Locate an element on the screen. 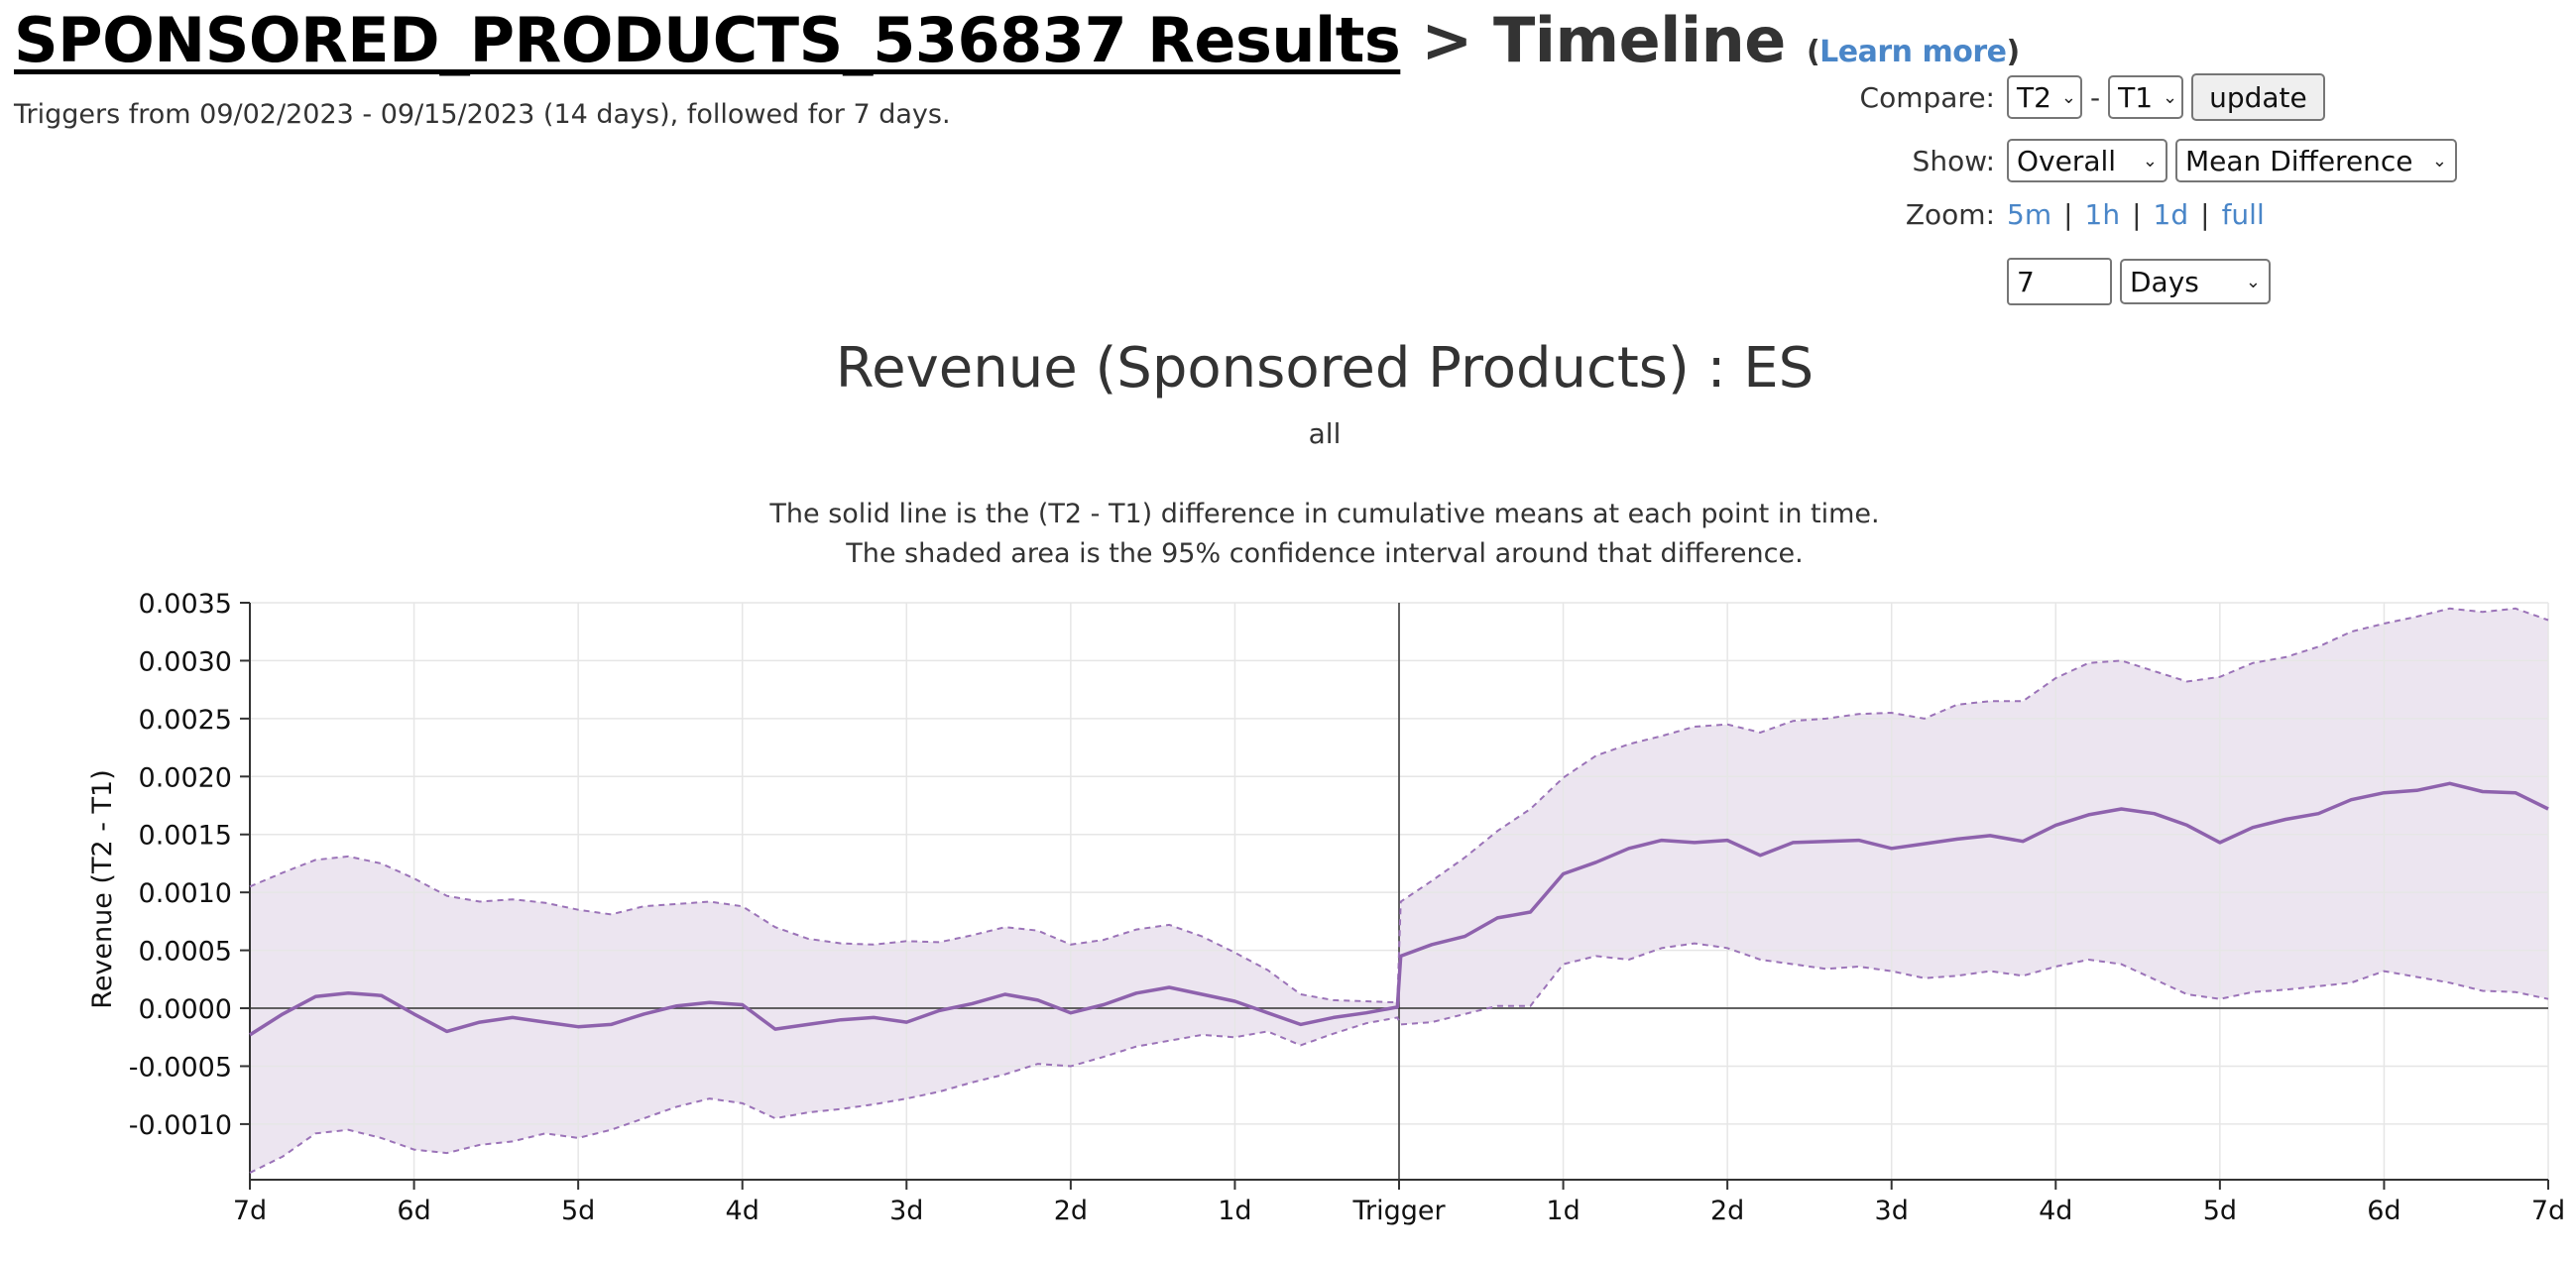 This screenshot has width=2576, height=1261. y-tick-label: -0.0005 is located at coordinates (181, 1067).